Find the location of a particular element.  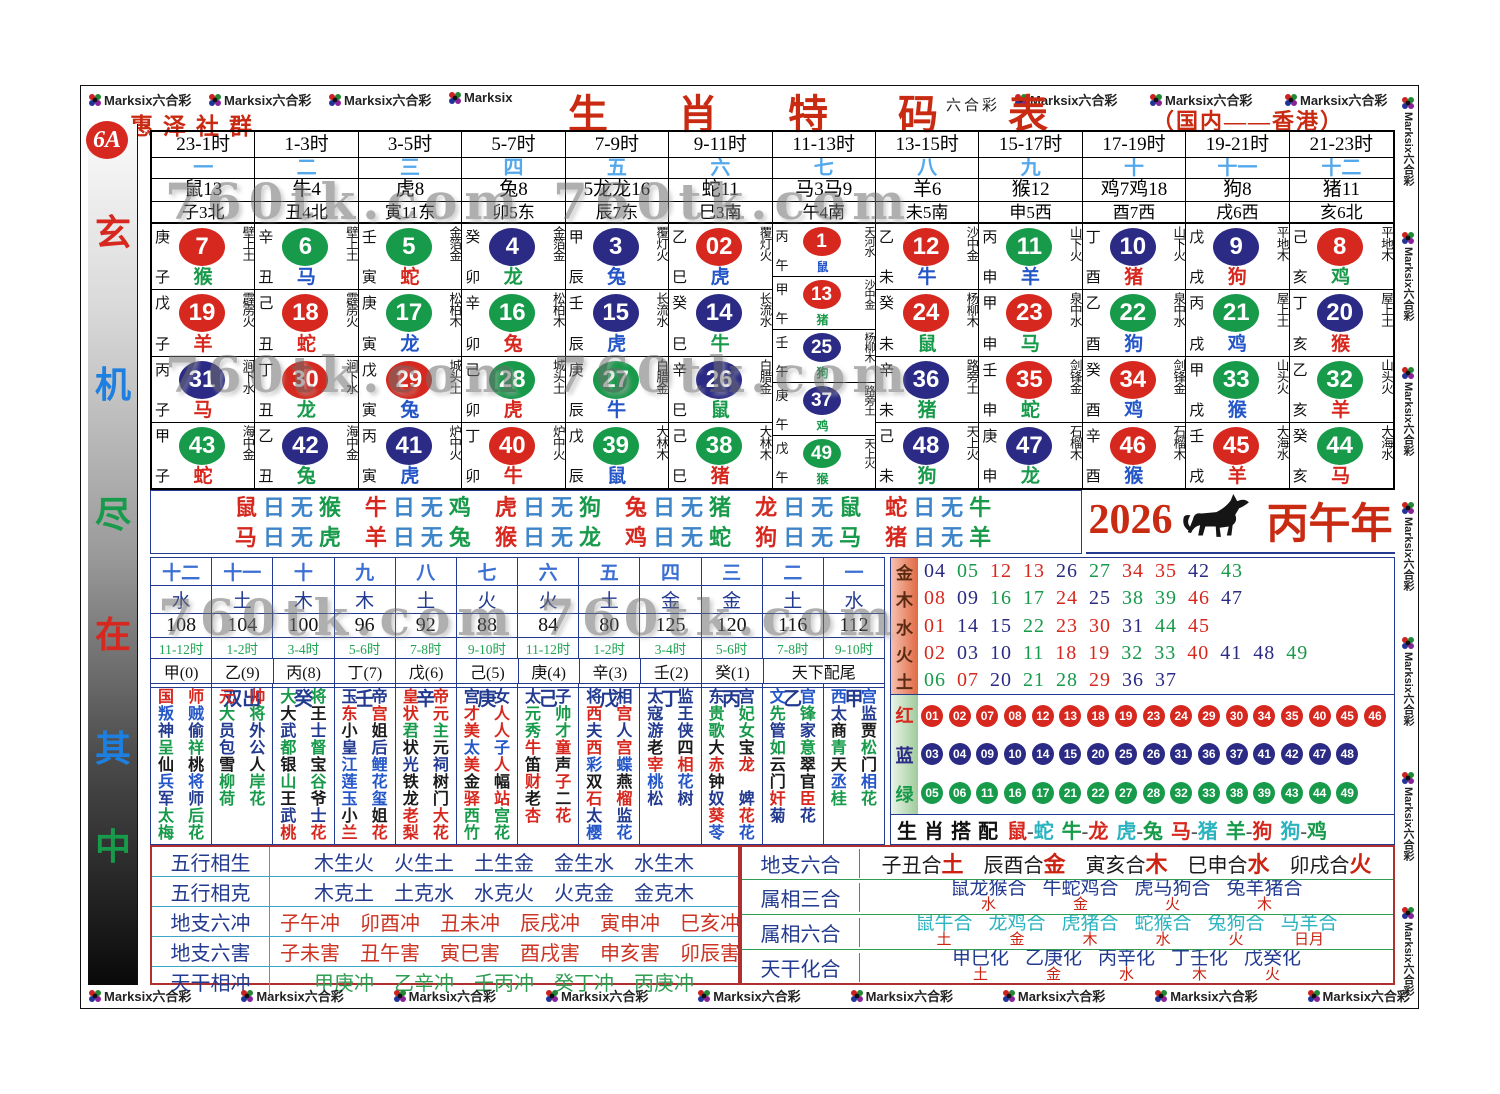

wave-ball: 05 is located at coordinates (932, 792).